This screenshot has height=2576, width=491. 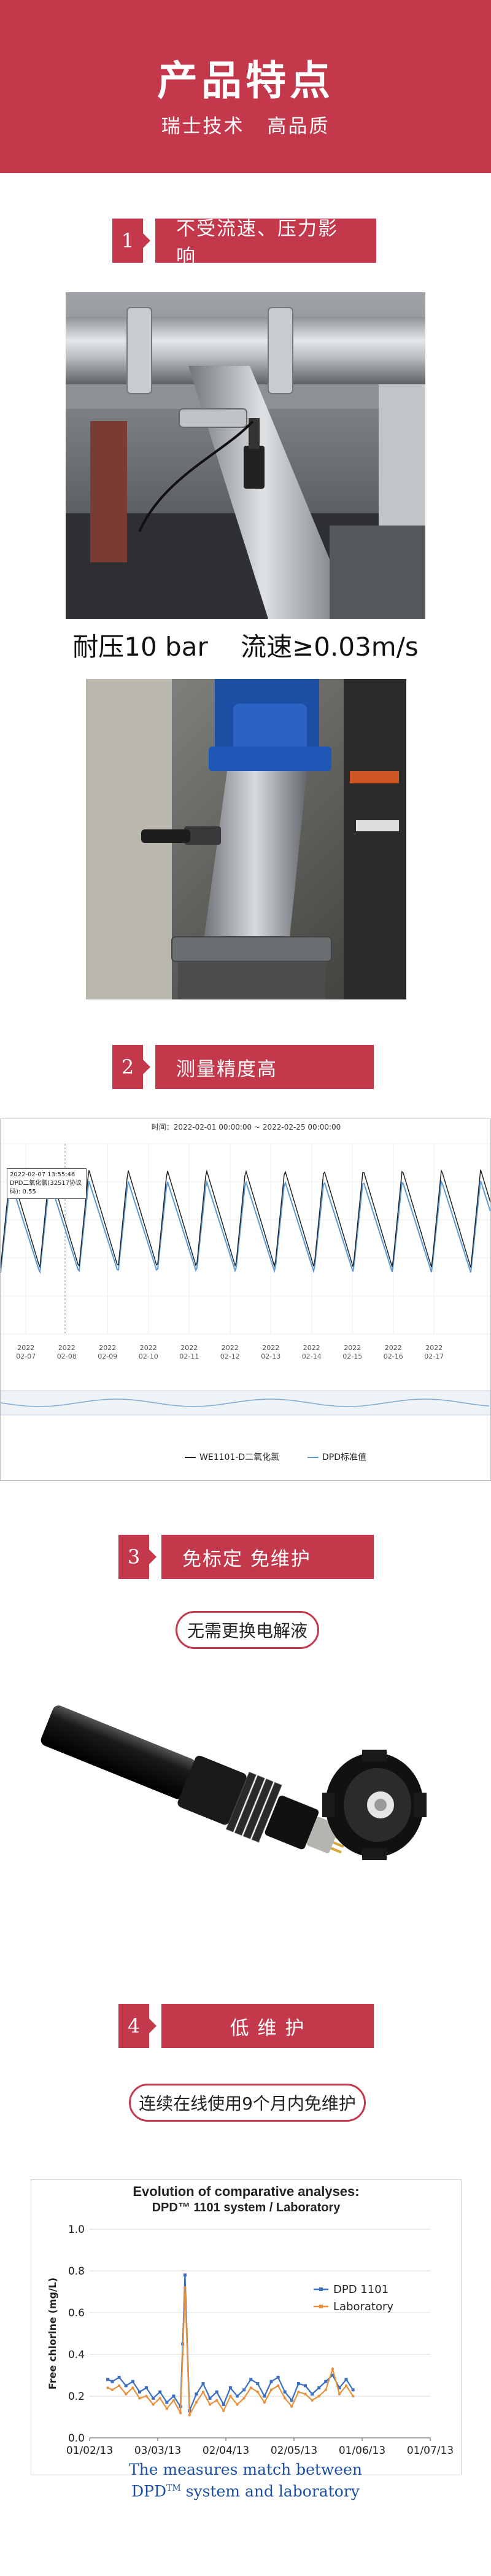 What do you see at coordinates (430, 2451) in the screenshot?
I see `x-tick-label: 01/07/13` at bounding box center [430, 2451].